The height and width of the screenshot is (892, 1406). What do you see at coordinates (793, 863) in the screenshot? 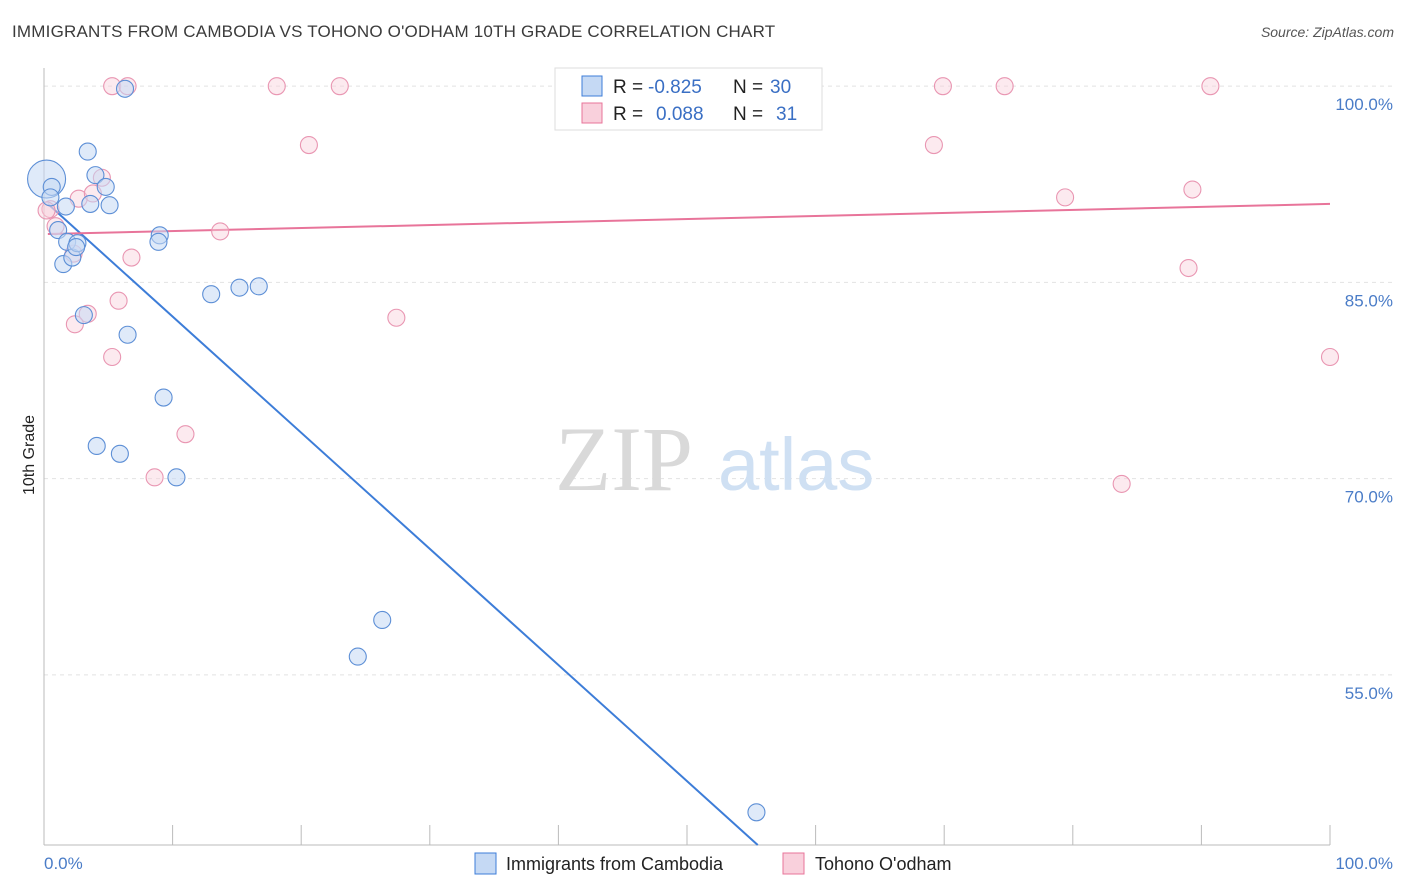
I see `series-swatch-tohono` at bounding box center [793, 863].